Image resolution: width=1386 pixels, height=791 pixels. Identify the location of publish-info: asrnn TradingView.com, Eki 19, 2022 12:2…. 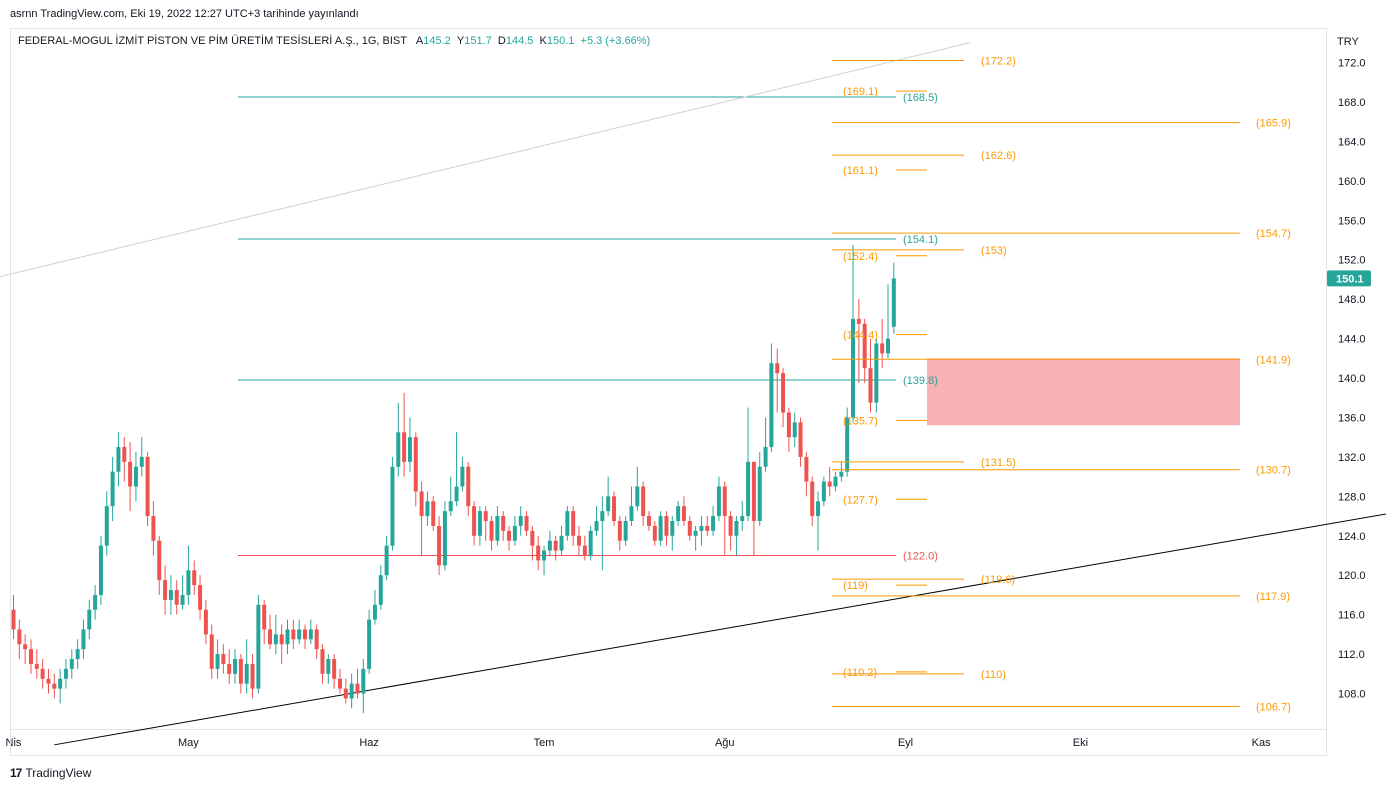
(184, 14).